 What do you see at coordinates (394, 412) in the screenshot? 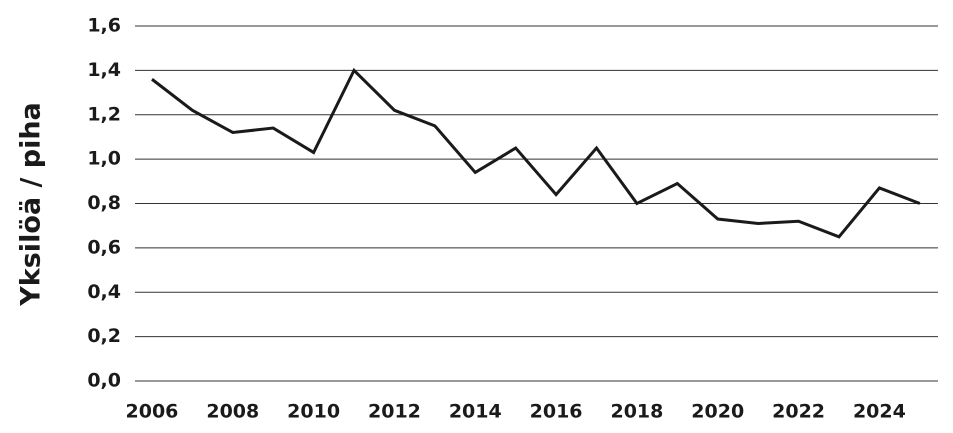
I see `x-tick-label: 2012` at bounding box center [394, 412].